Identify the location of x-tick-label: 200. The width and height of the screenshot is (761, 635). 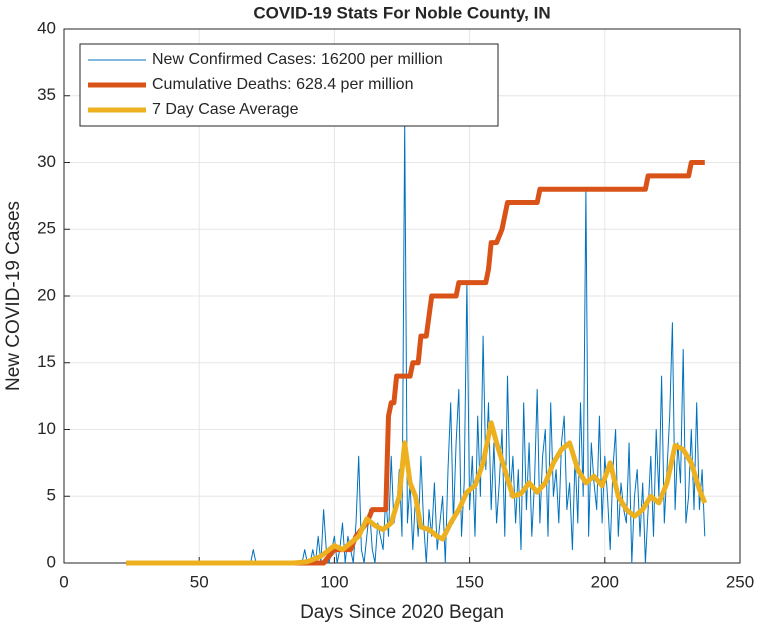
(605, 581).